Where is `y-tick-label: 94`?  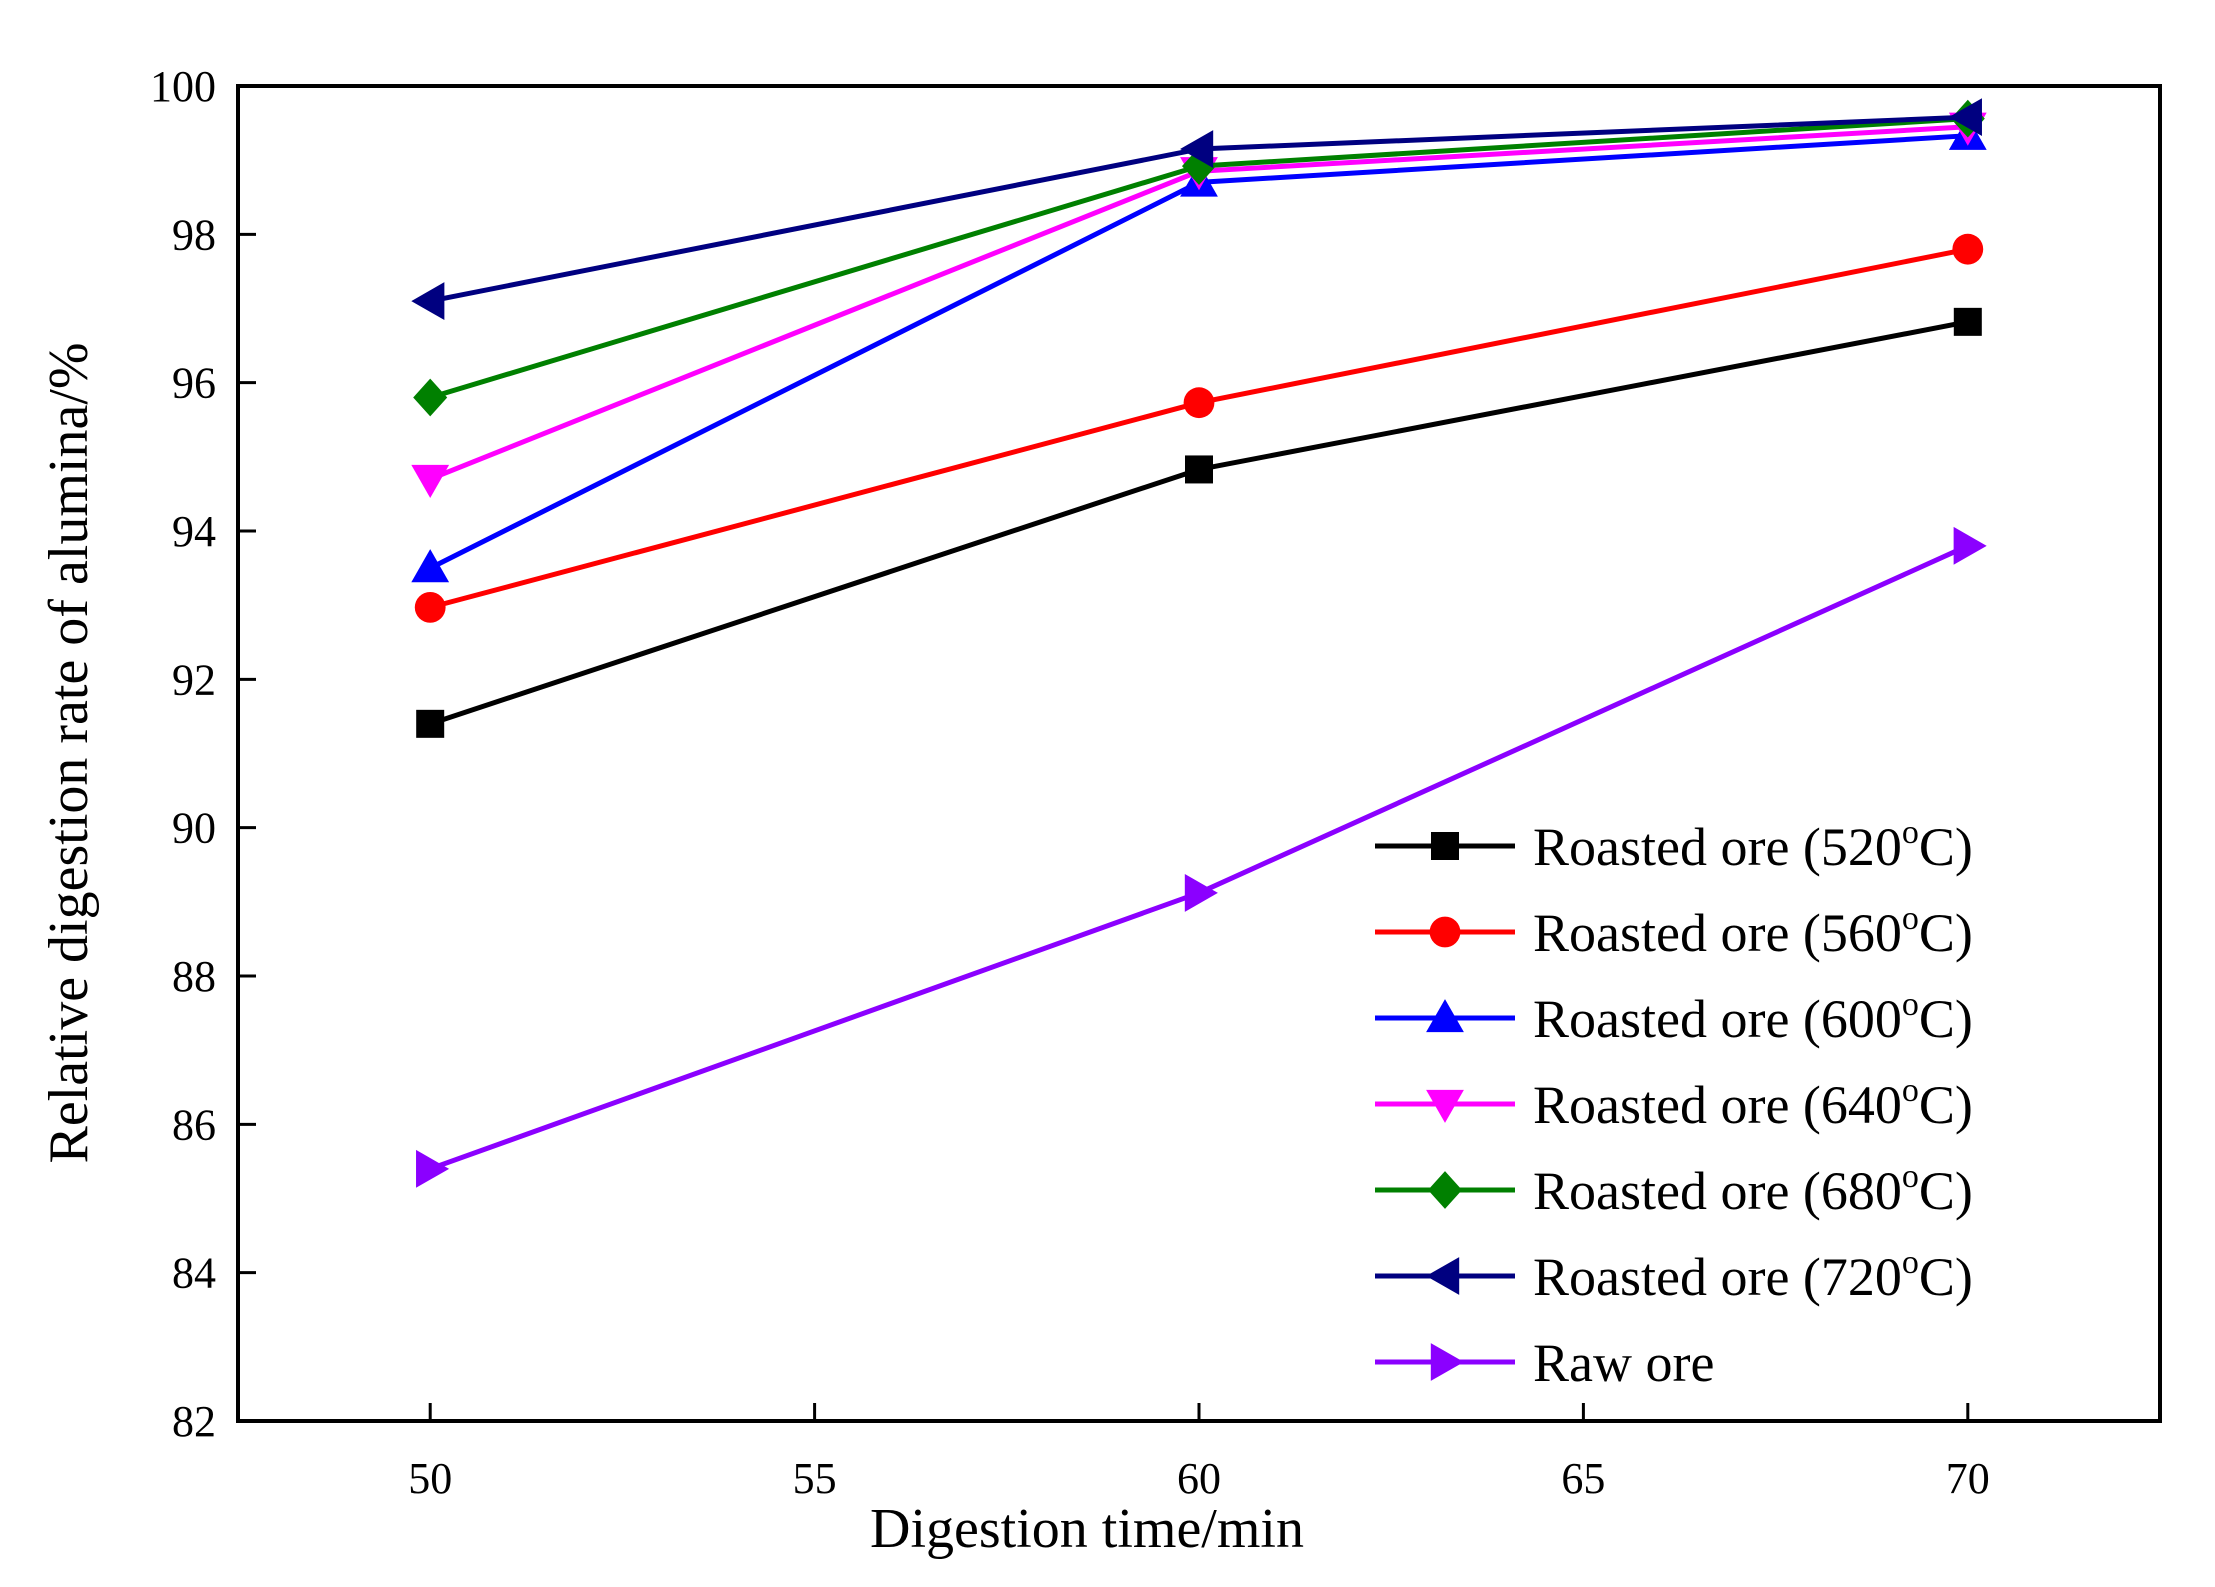 y-tick-label: 94 is located at coordinates (194, 531).